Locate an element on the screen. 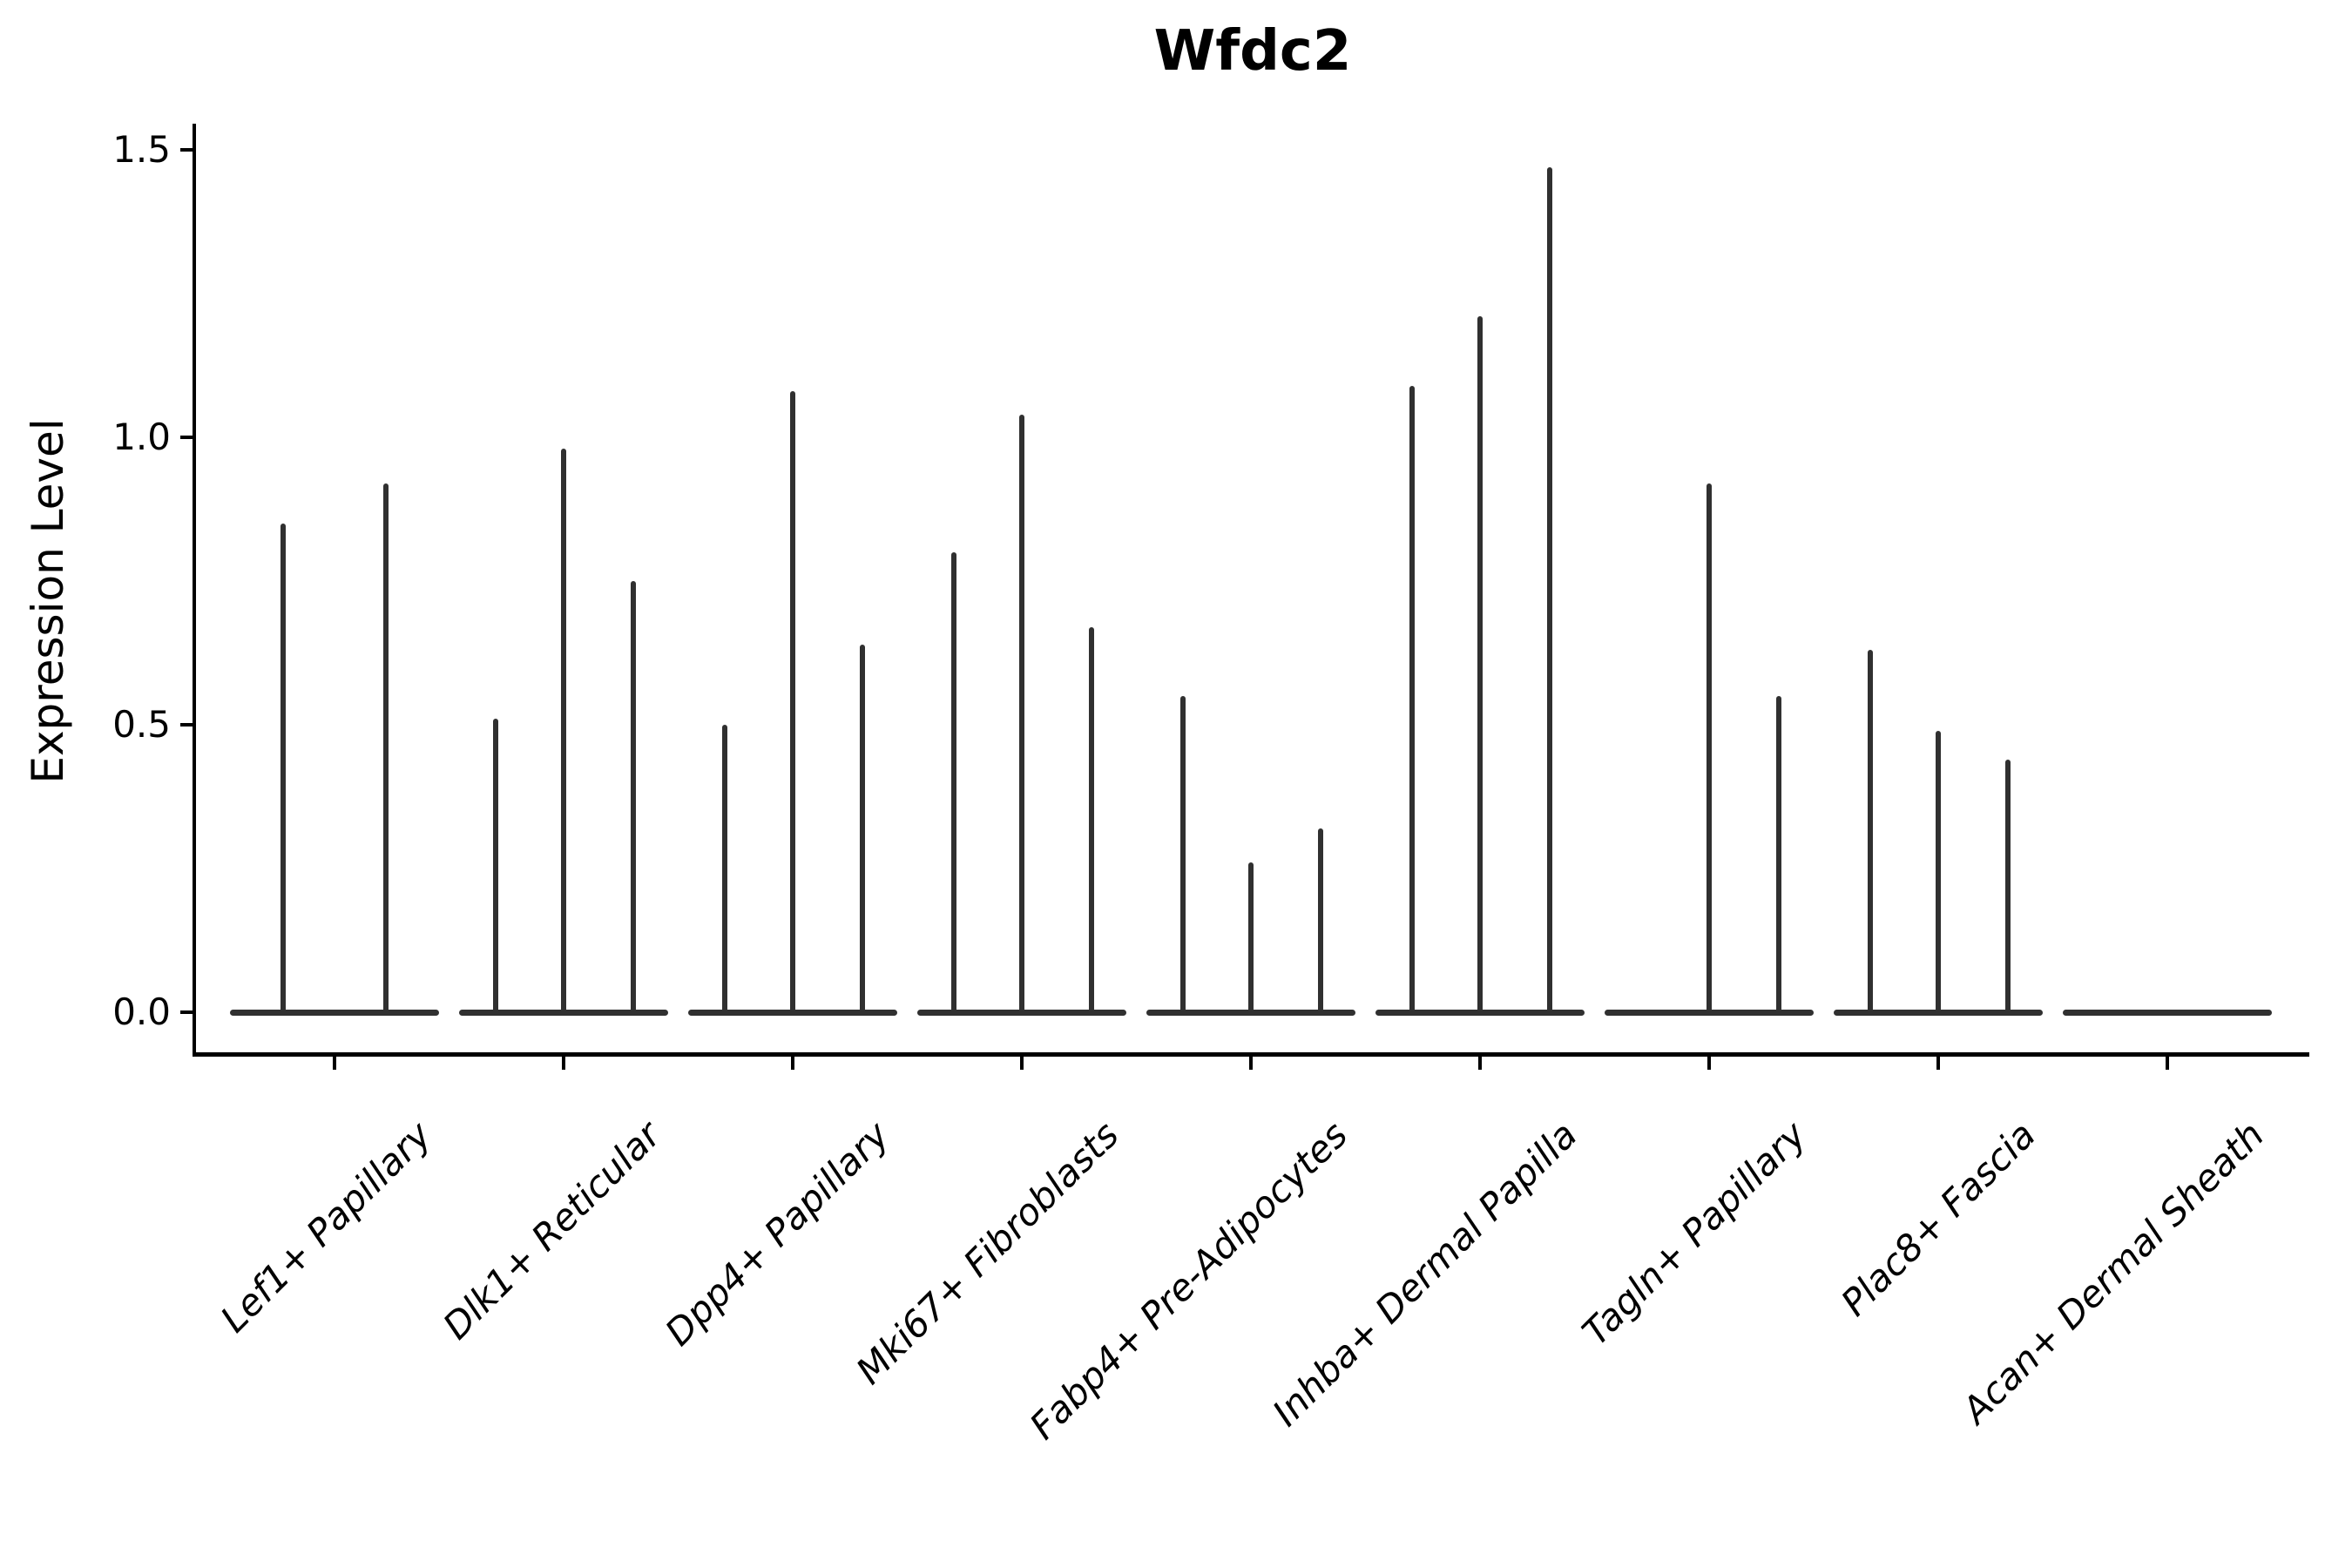 The height and width of the screenshot is (1568, 2352). y-tick-label: 1.5 is located at coordinates (141, 150).